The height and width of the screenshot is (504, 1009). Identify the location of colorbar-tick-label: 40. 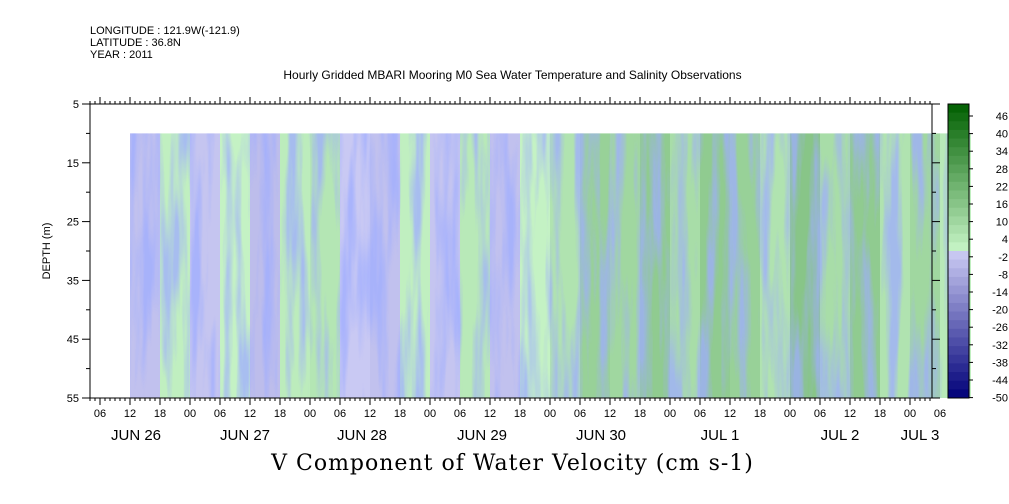
(1002, 135).